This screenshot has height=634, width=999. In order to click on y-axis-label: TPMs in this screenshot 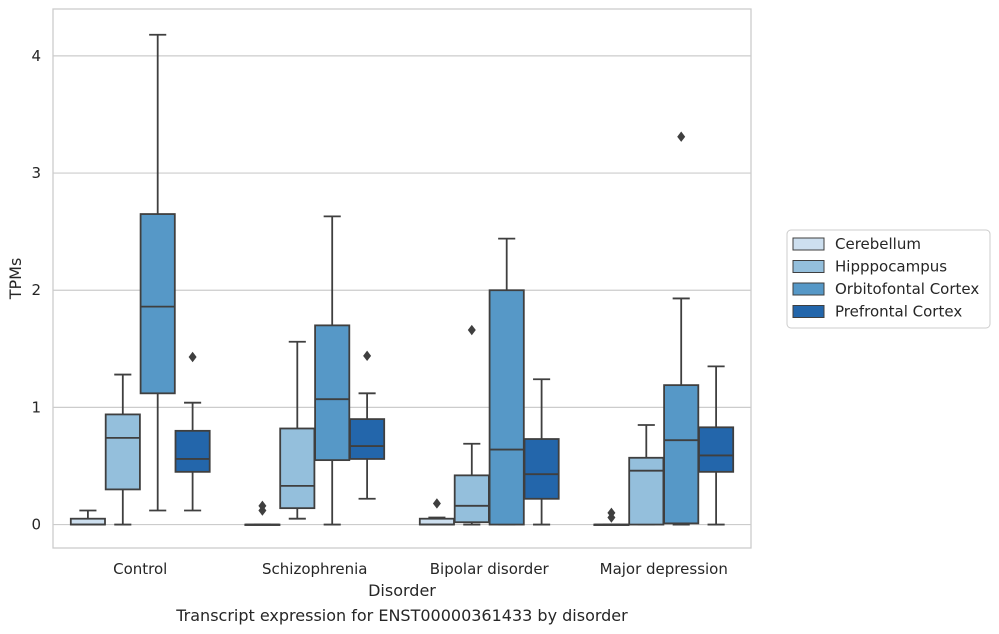, I will do `click(15, 279)`.